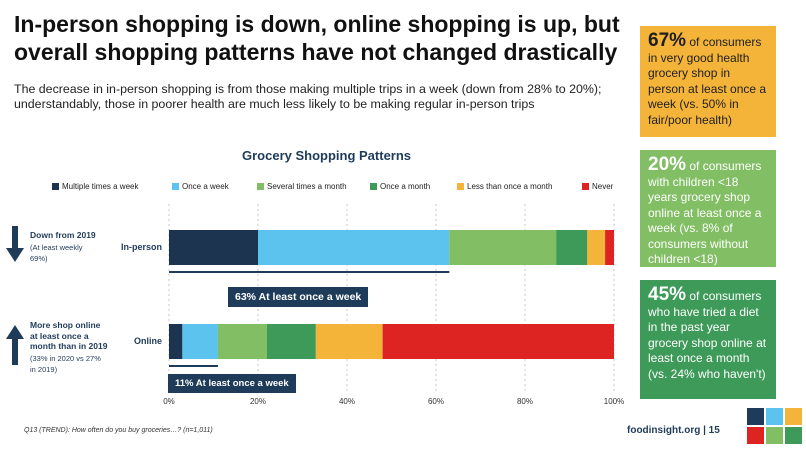  What do you see at coordinates (100, 186) in the screenshot?
I see `legend-label: Multiple times a week` at bounding box center [100, 186].